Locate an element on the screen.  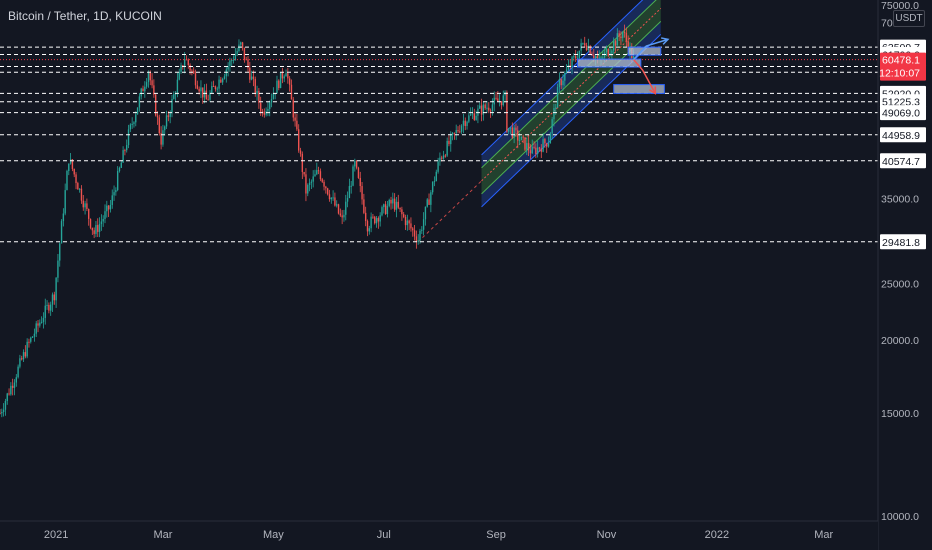
price-tick-label: 20000.0 is located at coordinates (900, 341).